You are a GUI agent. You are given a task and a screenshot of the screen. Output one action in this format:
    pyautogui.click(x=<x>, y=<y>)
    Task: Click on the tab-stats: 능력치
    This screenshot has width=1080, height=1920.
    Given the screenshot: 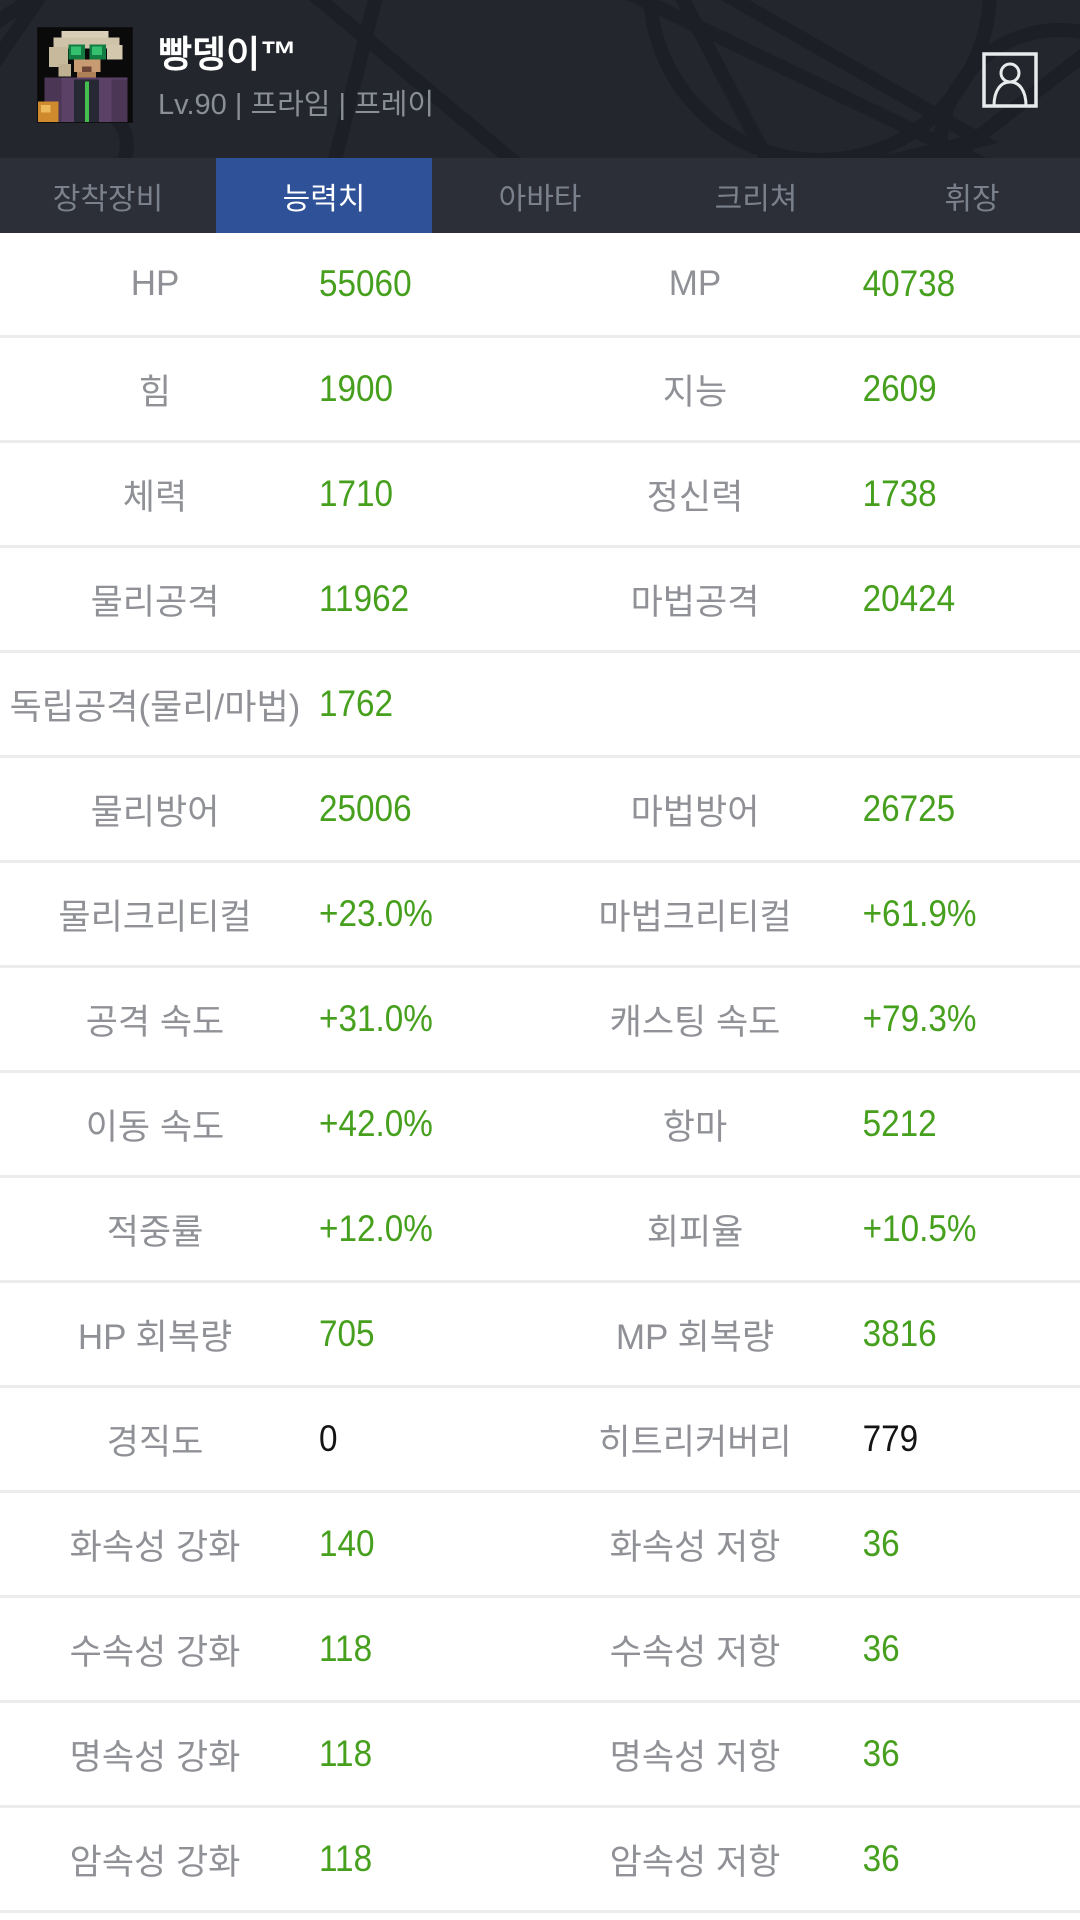 What is the action you would take?
    pyautogui.click(x=324, y=195)
    